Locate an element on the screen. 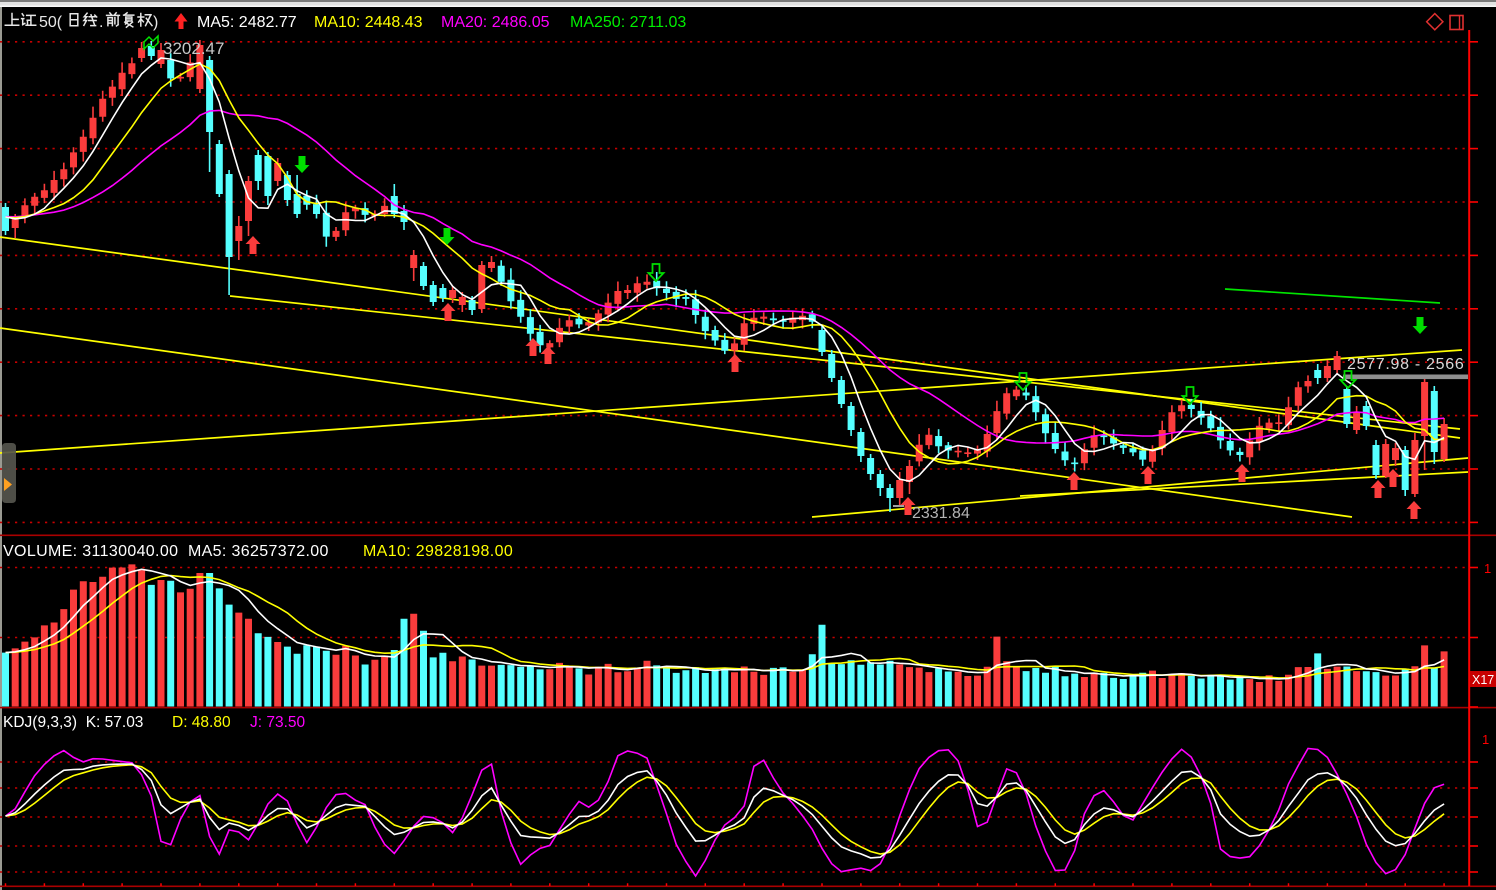  svg-text: MA20: 2486.05 is located at coordinates (495, 22).